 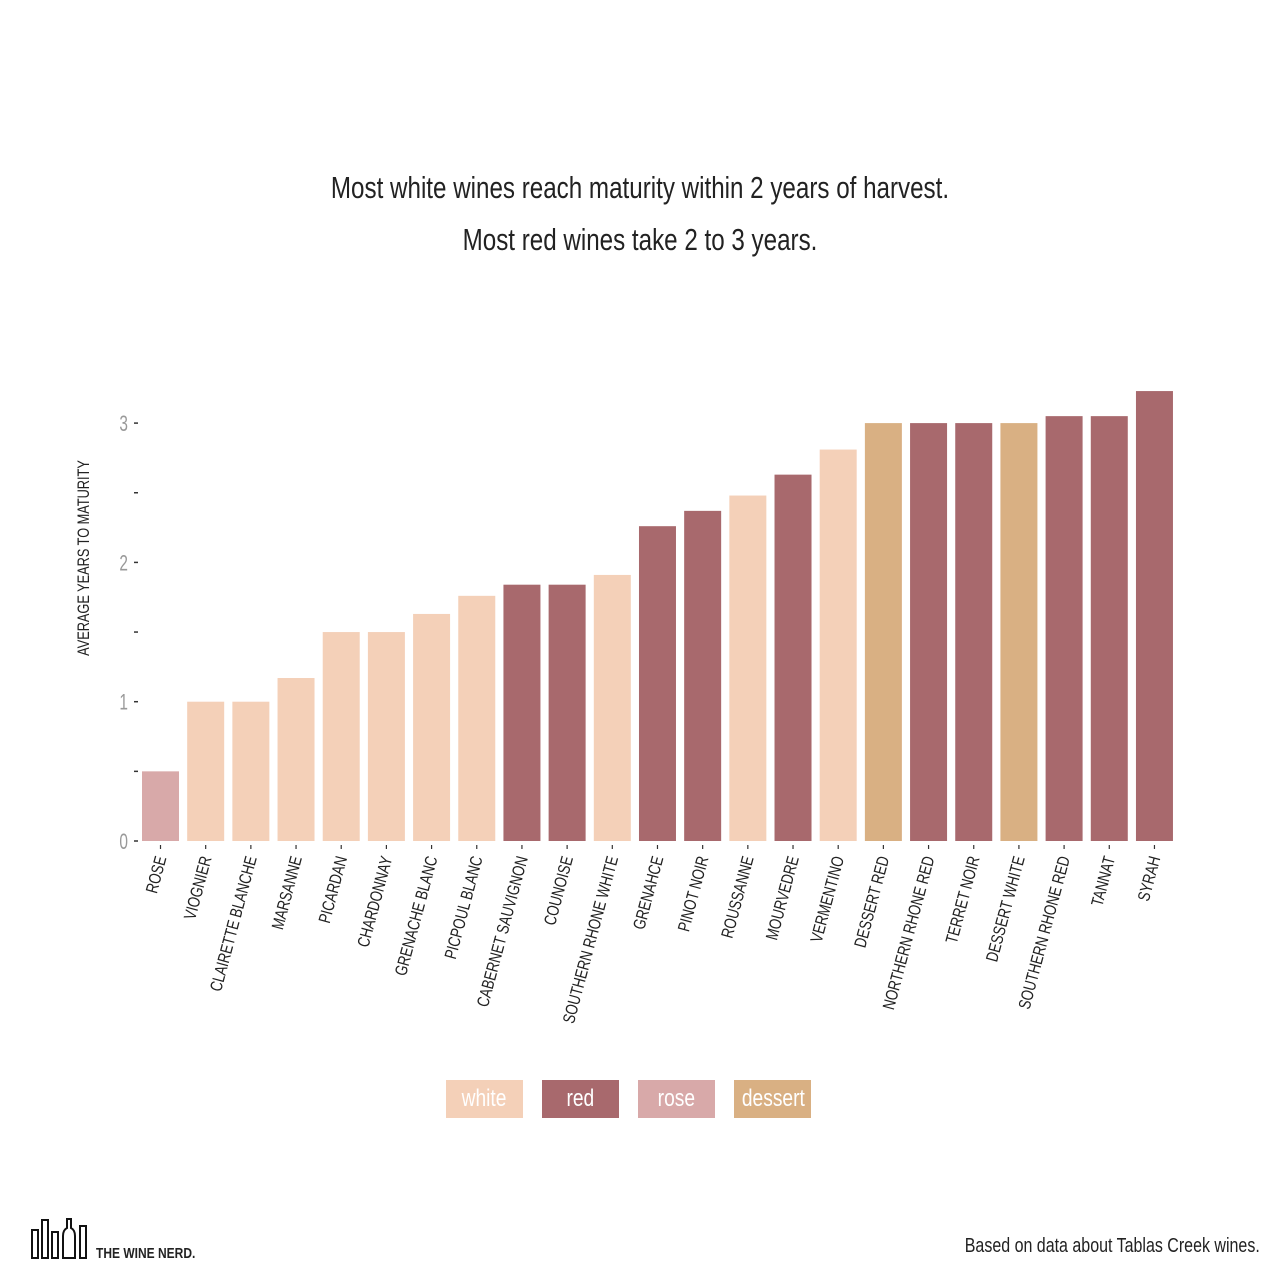 I want to click on x-tick-label: MARSANNE, so click(x=288, y=892).